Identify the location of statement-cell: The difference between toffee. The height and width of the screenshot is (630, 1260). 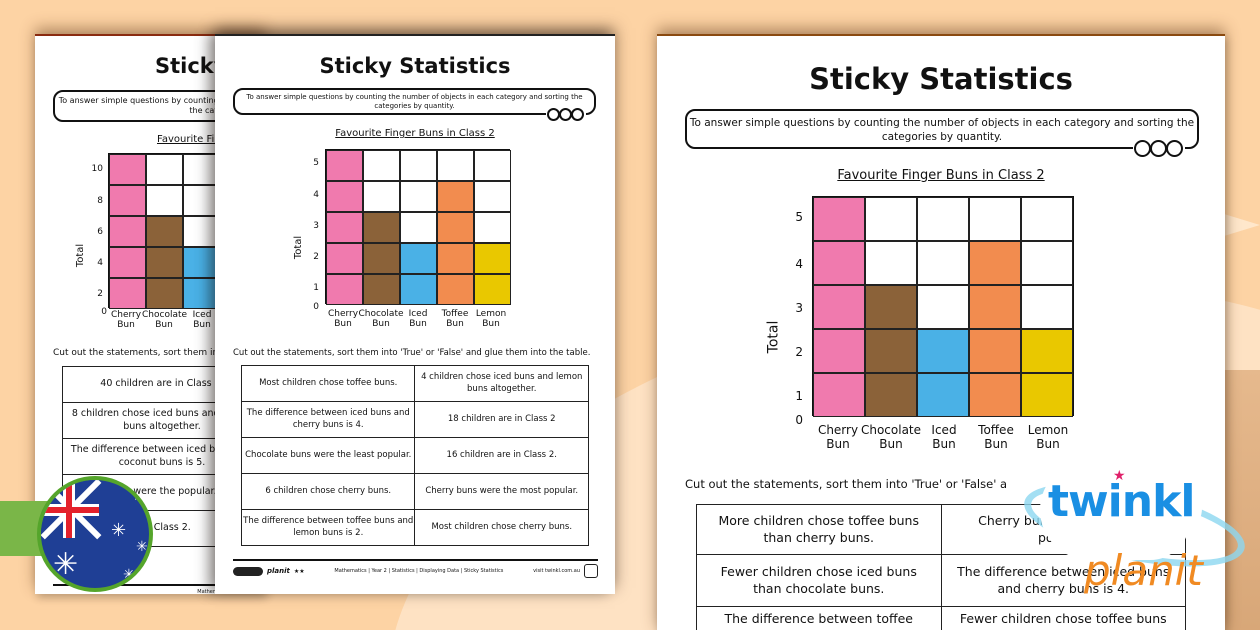
(819, 618).